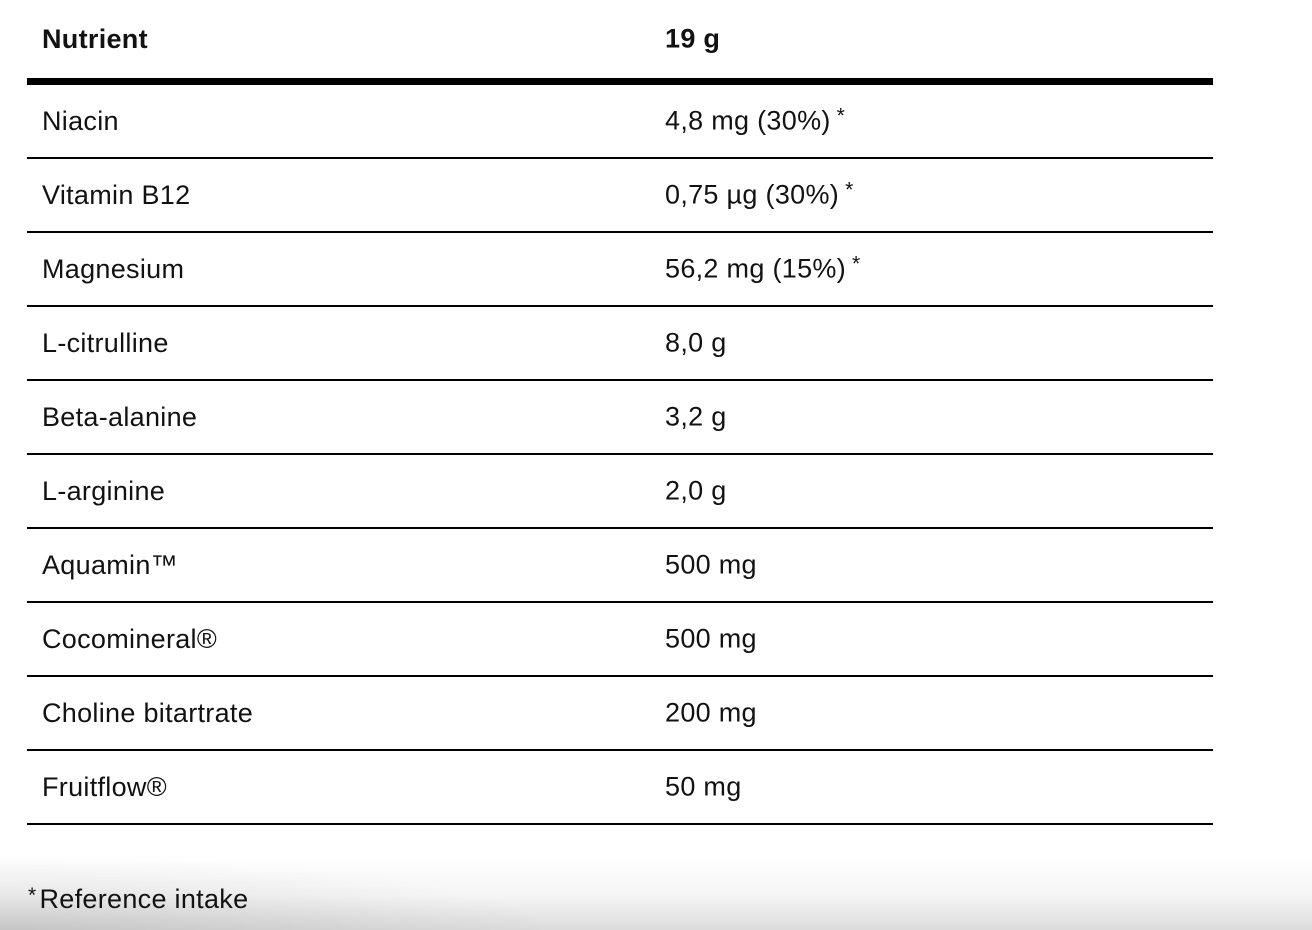 The image size is (1312, 930). I want to click on amount-text: 8,0 g, so click(696, 342).